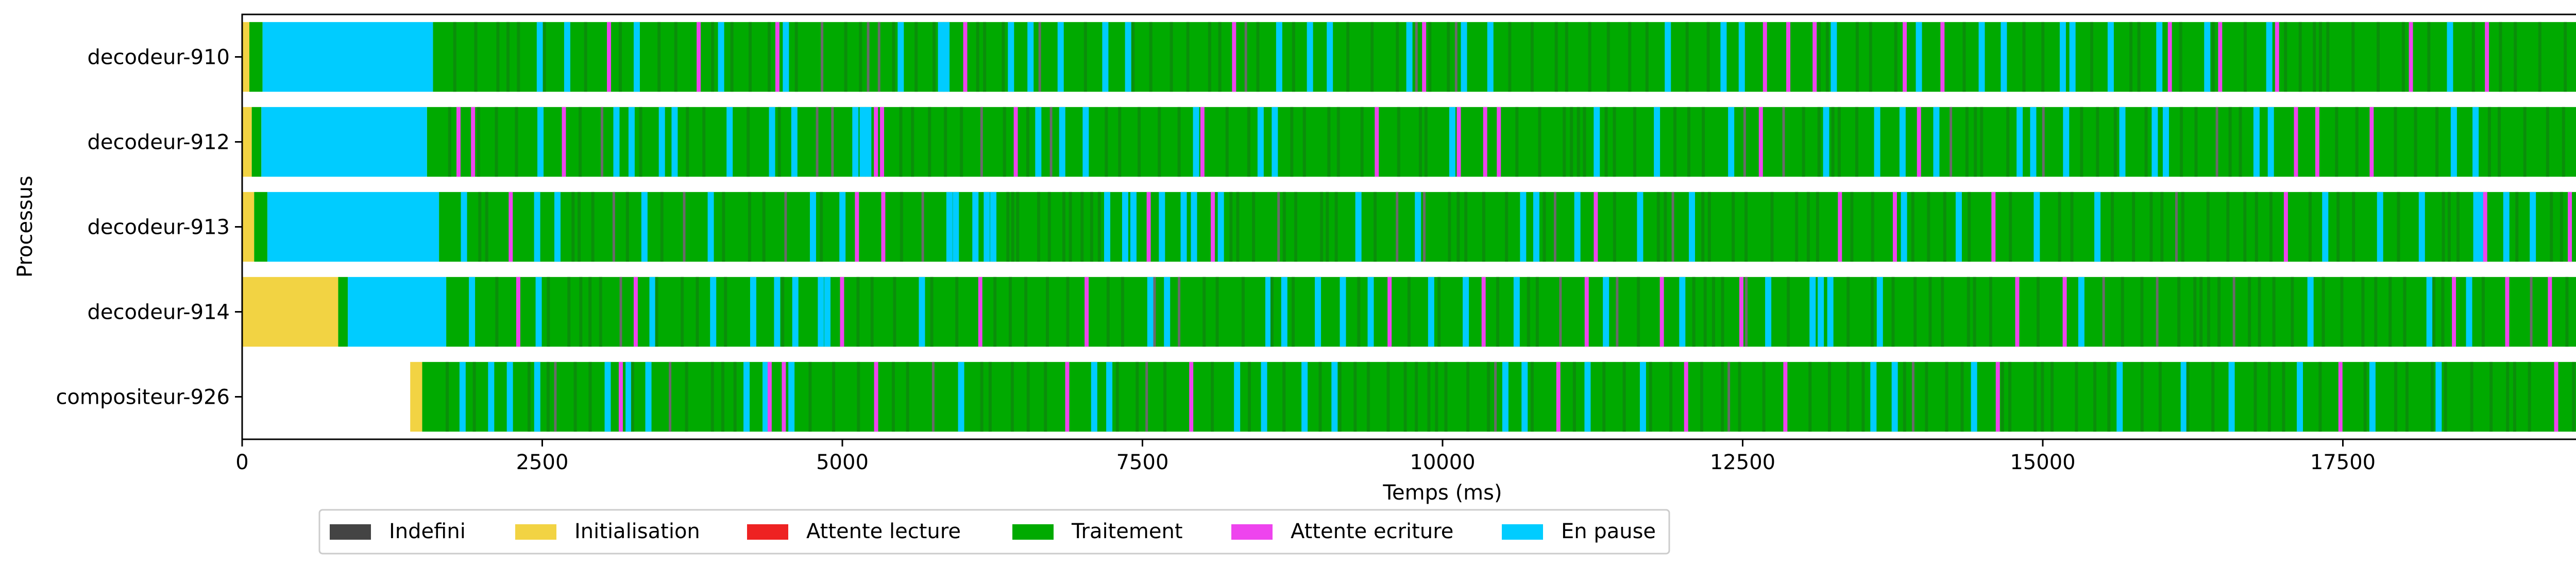 The height and width of the screenshot is (567, 2576). Describe the element at coordinates (416, 397) in the screenshot. I see `interval-initialisation` at that location.